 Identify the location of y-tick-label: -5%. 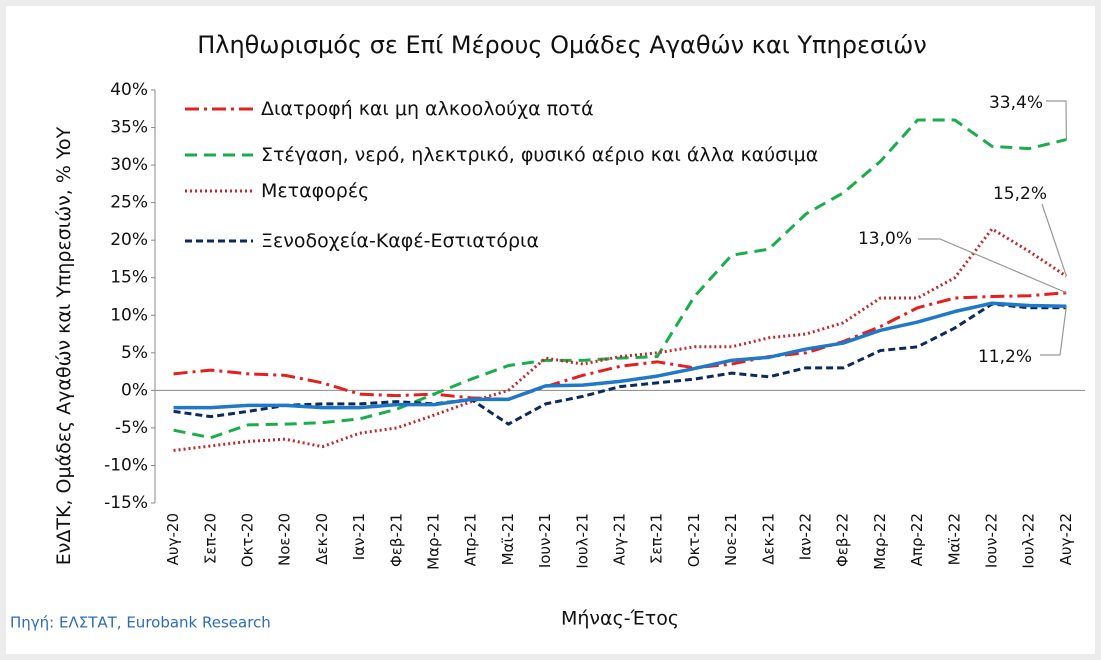
(131, 428).